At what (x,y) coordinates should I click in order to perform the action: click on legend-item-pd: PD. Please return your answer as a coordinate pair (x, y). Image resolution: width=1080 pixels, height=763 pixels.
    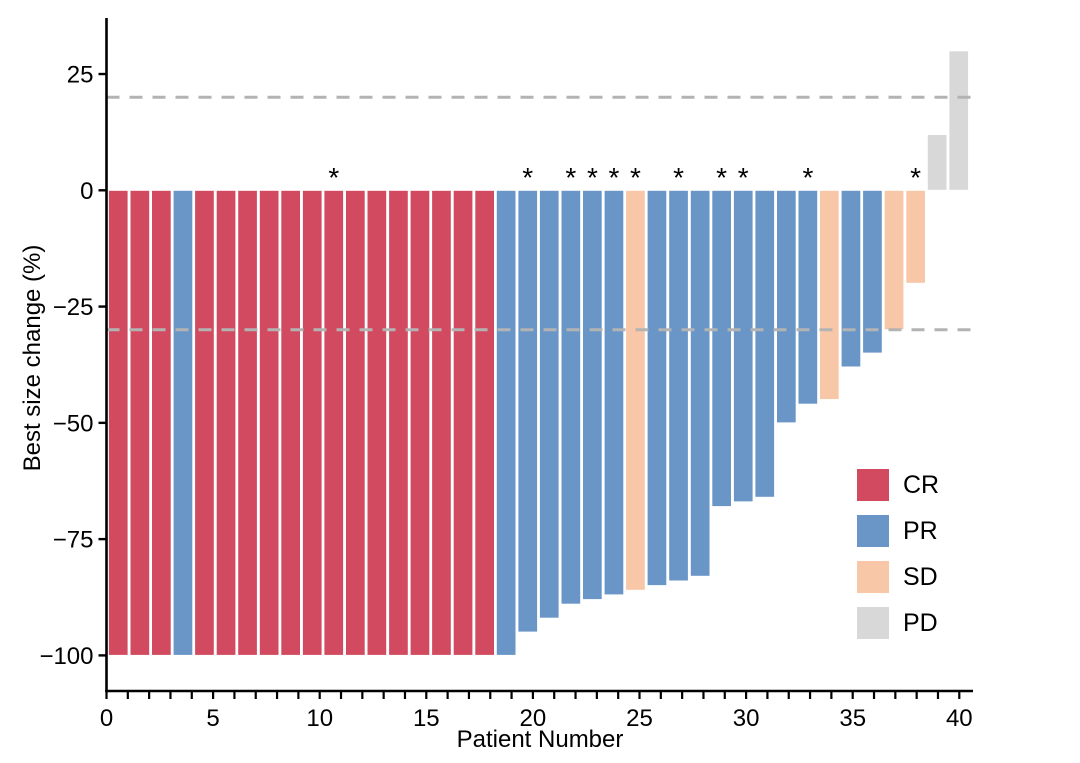
    Looking at the image, I should click on (898, 623).